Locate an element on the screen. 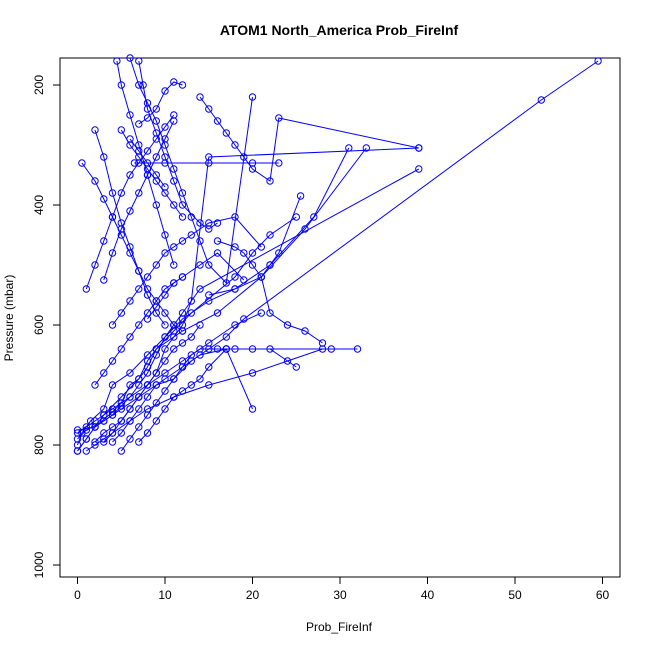 Image resolution: width=650 pixels, height=650 pixels. x-tick-label: 10 is located at coordinates (165, 595).